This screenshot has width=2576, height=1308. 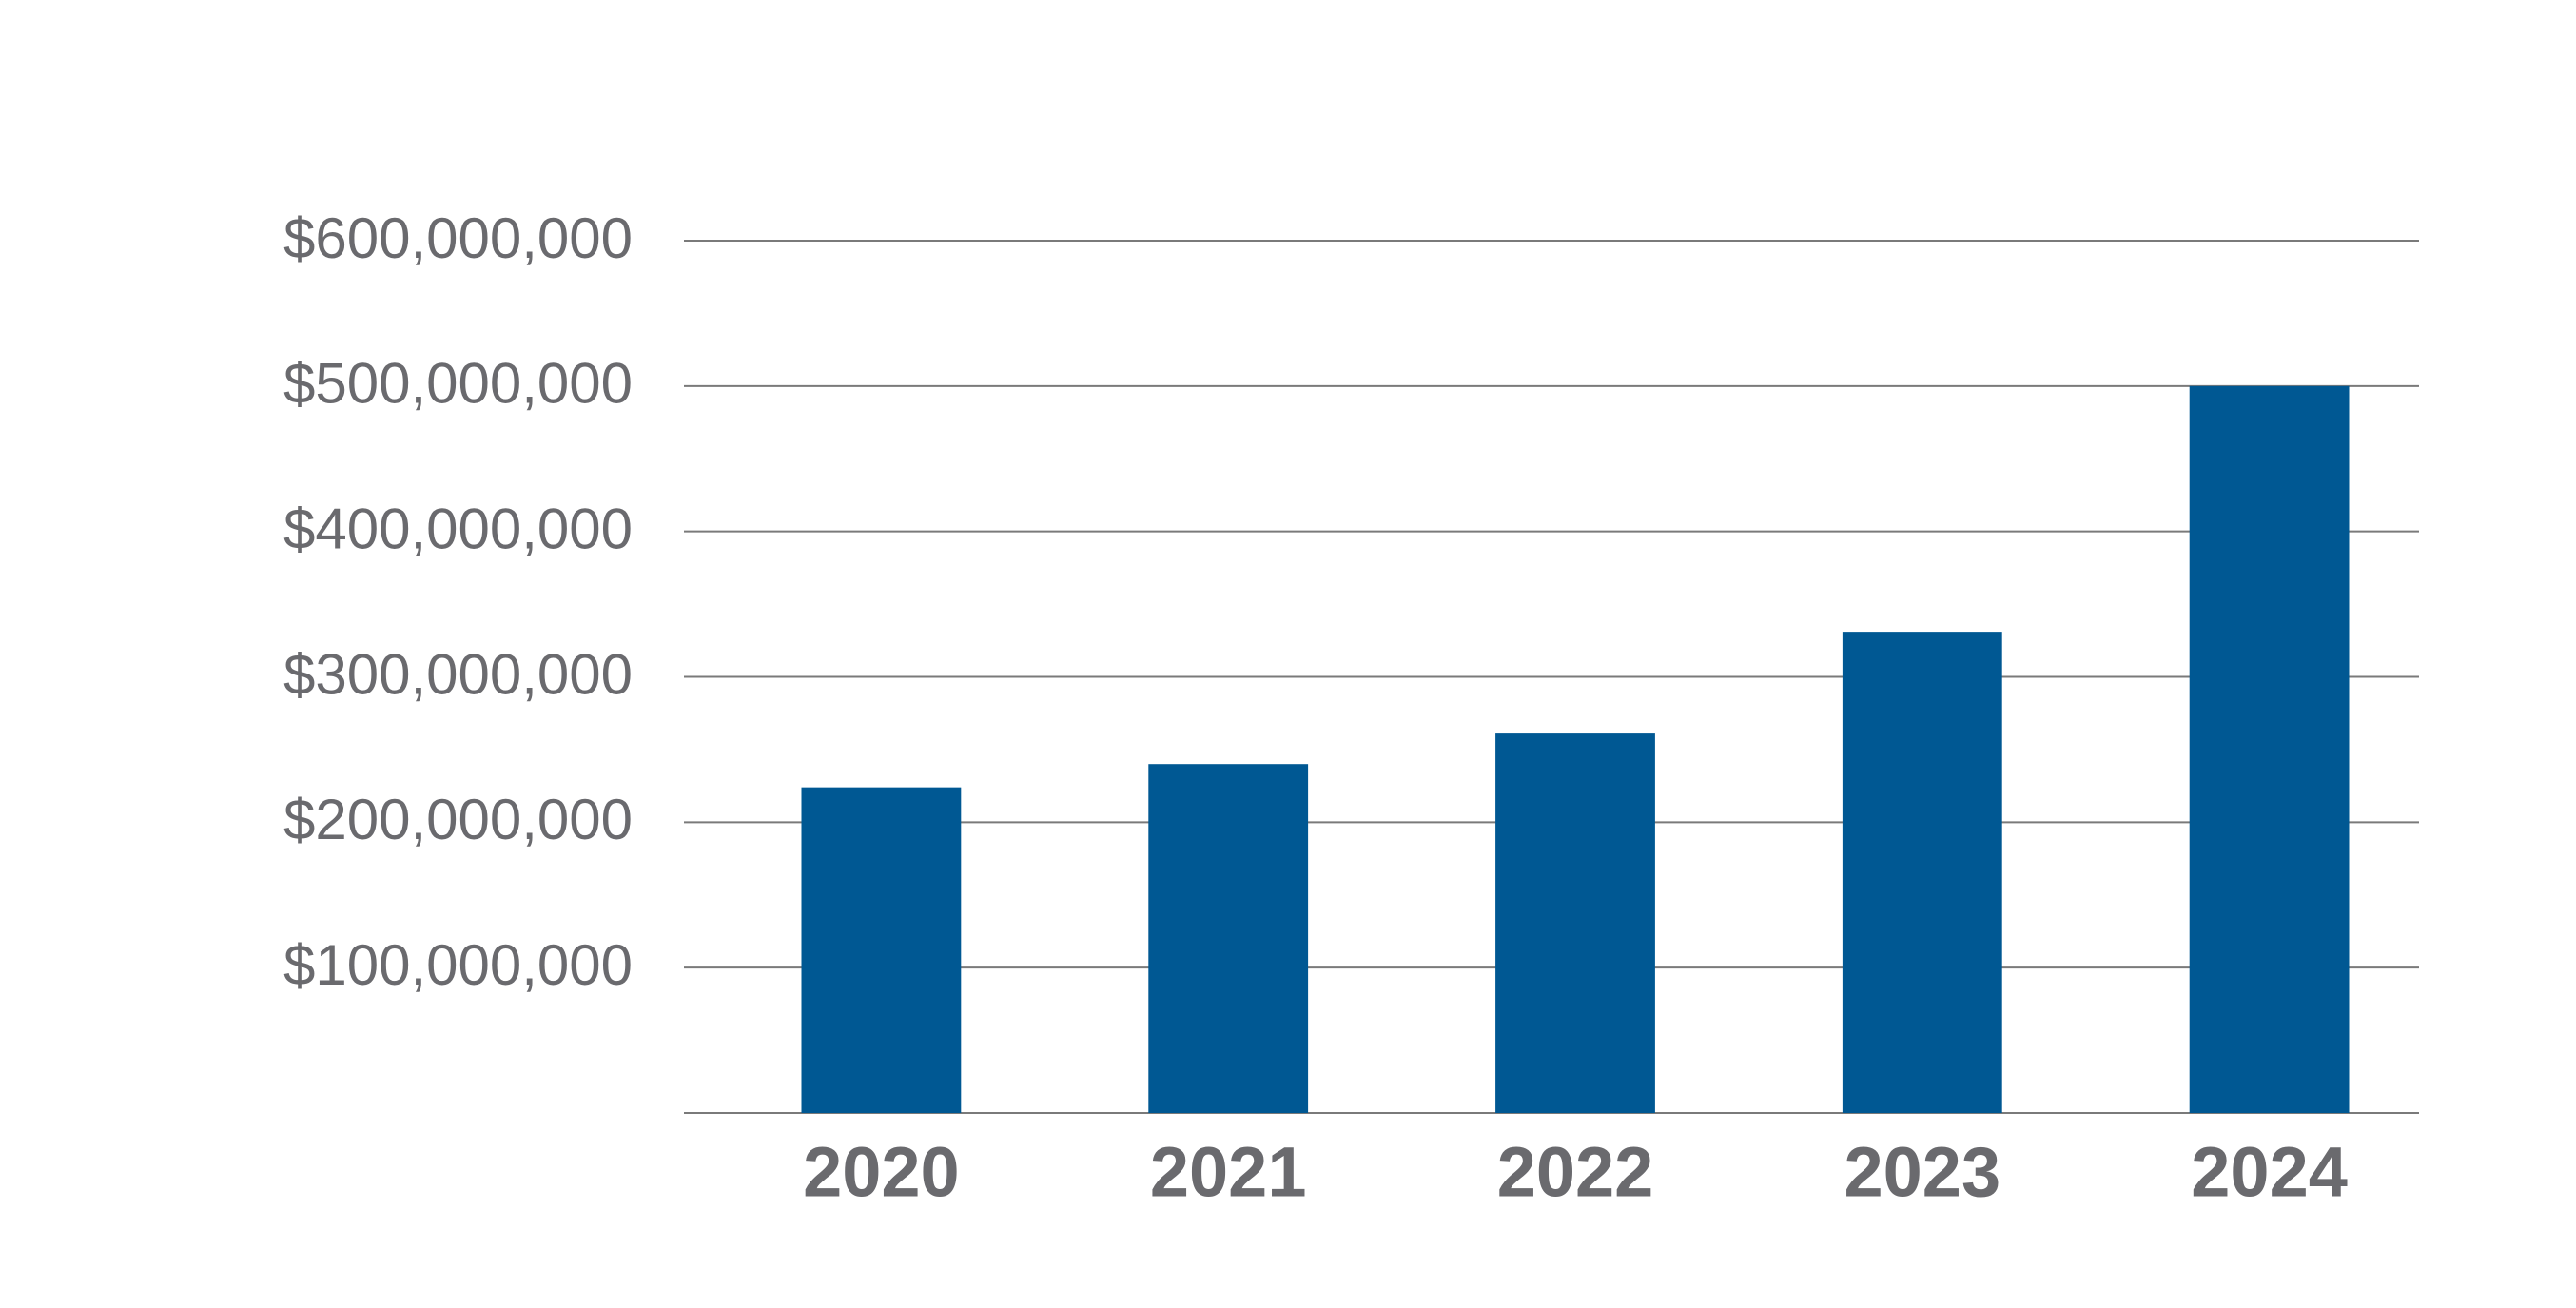 What do you see at coordinates (1922, 1172) in the screenshot?
I see `x-tick-label: 2023` at bounding box center [1922, 1172].